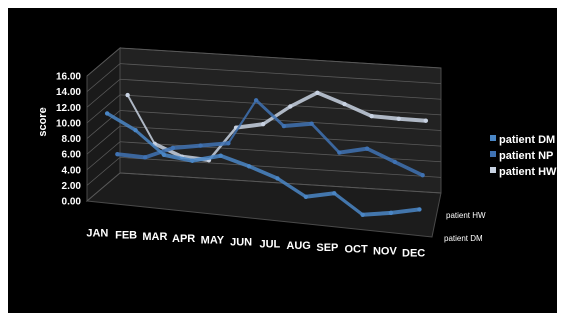 This screenshot has width=565, height=321. I want to click on y-tick-label: 8.00, so click(72, 139).